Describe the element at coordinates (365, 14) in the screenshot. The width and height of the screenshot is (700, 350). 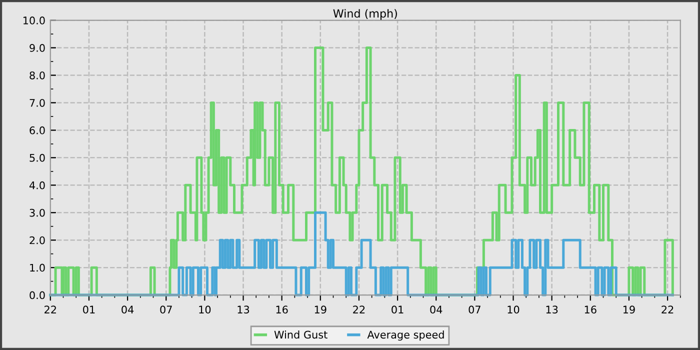
I see `chart-title: Wind (mph)` at that location.